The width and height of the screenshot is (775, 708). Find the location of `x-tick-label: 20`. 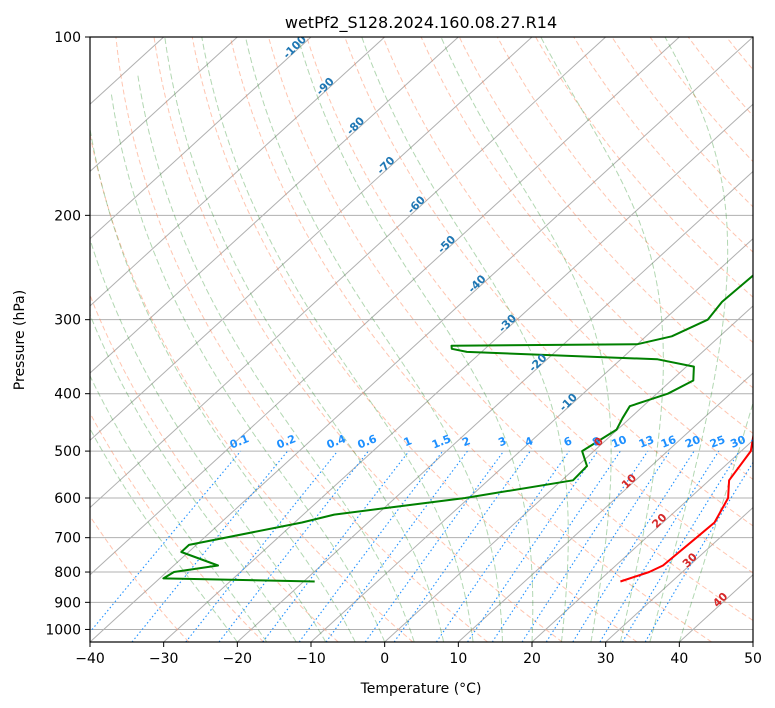

x-tick-label: 20 is located at coordinates (532, 659).